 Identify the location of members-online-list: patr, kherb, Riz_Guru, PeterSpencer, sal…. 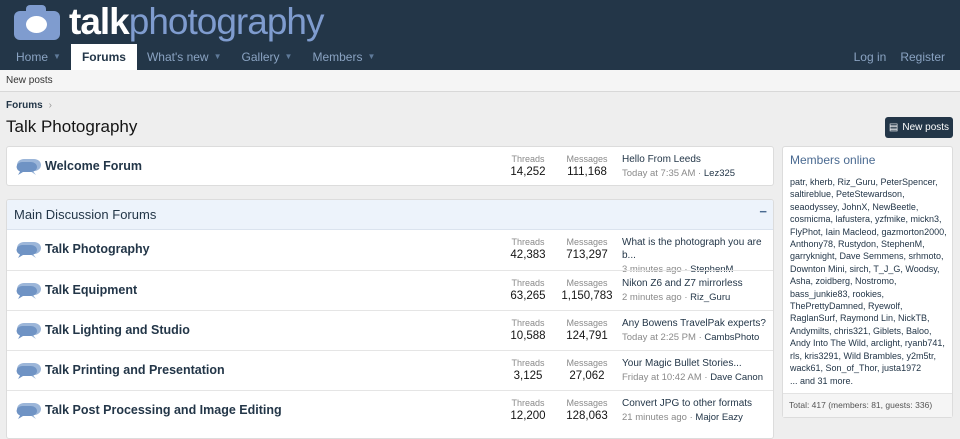
(867, 280).